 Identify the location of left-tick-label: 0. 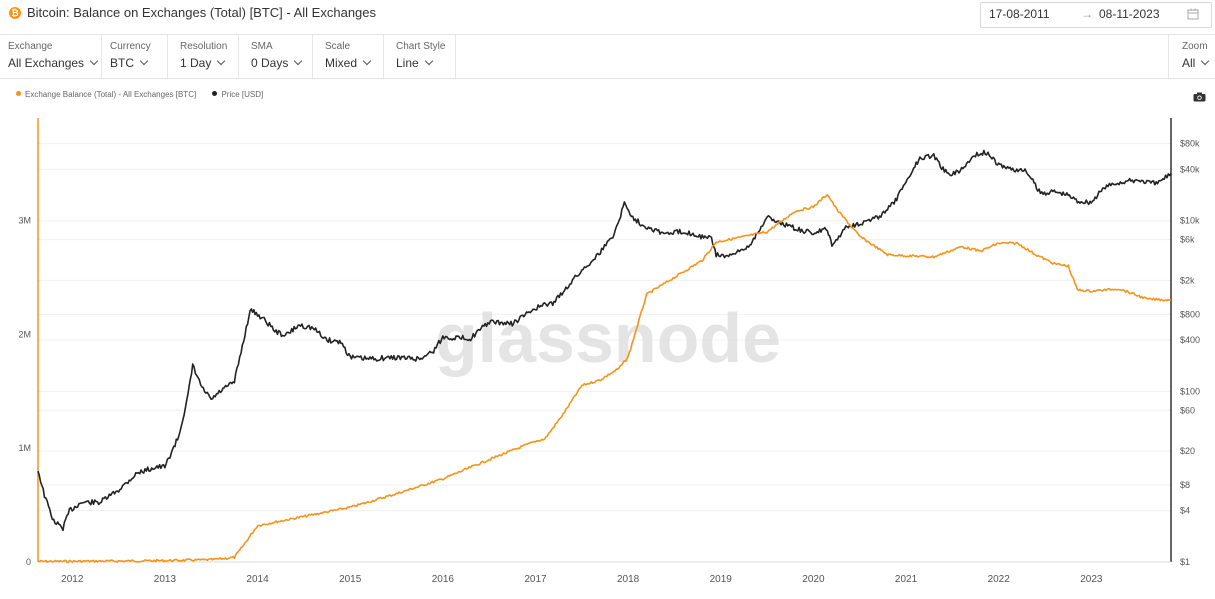
(28, 562).